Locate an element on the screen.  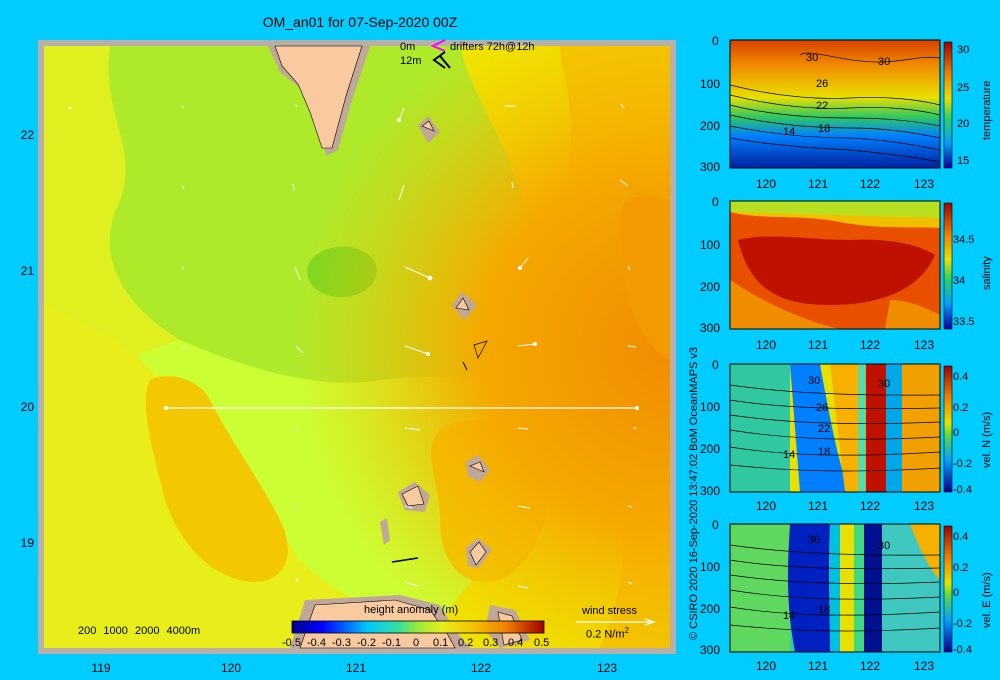
veln-contour-14: 14 is located at coordinates (789, 455).